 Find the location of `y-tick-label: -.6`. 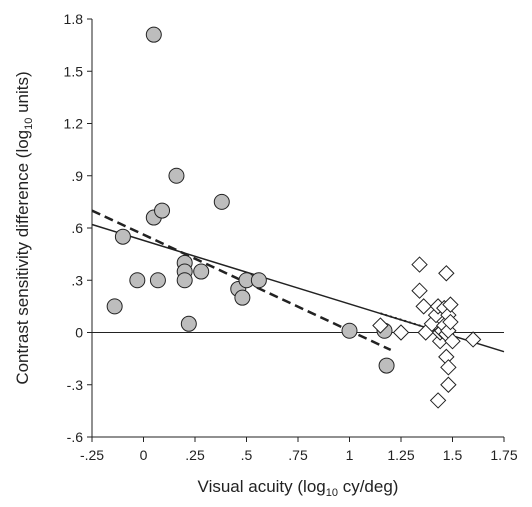

y-tick-label: -.6 is located at coordinates (75, 437).